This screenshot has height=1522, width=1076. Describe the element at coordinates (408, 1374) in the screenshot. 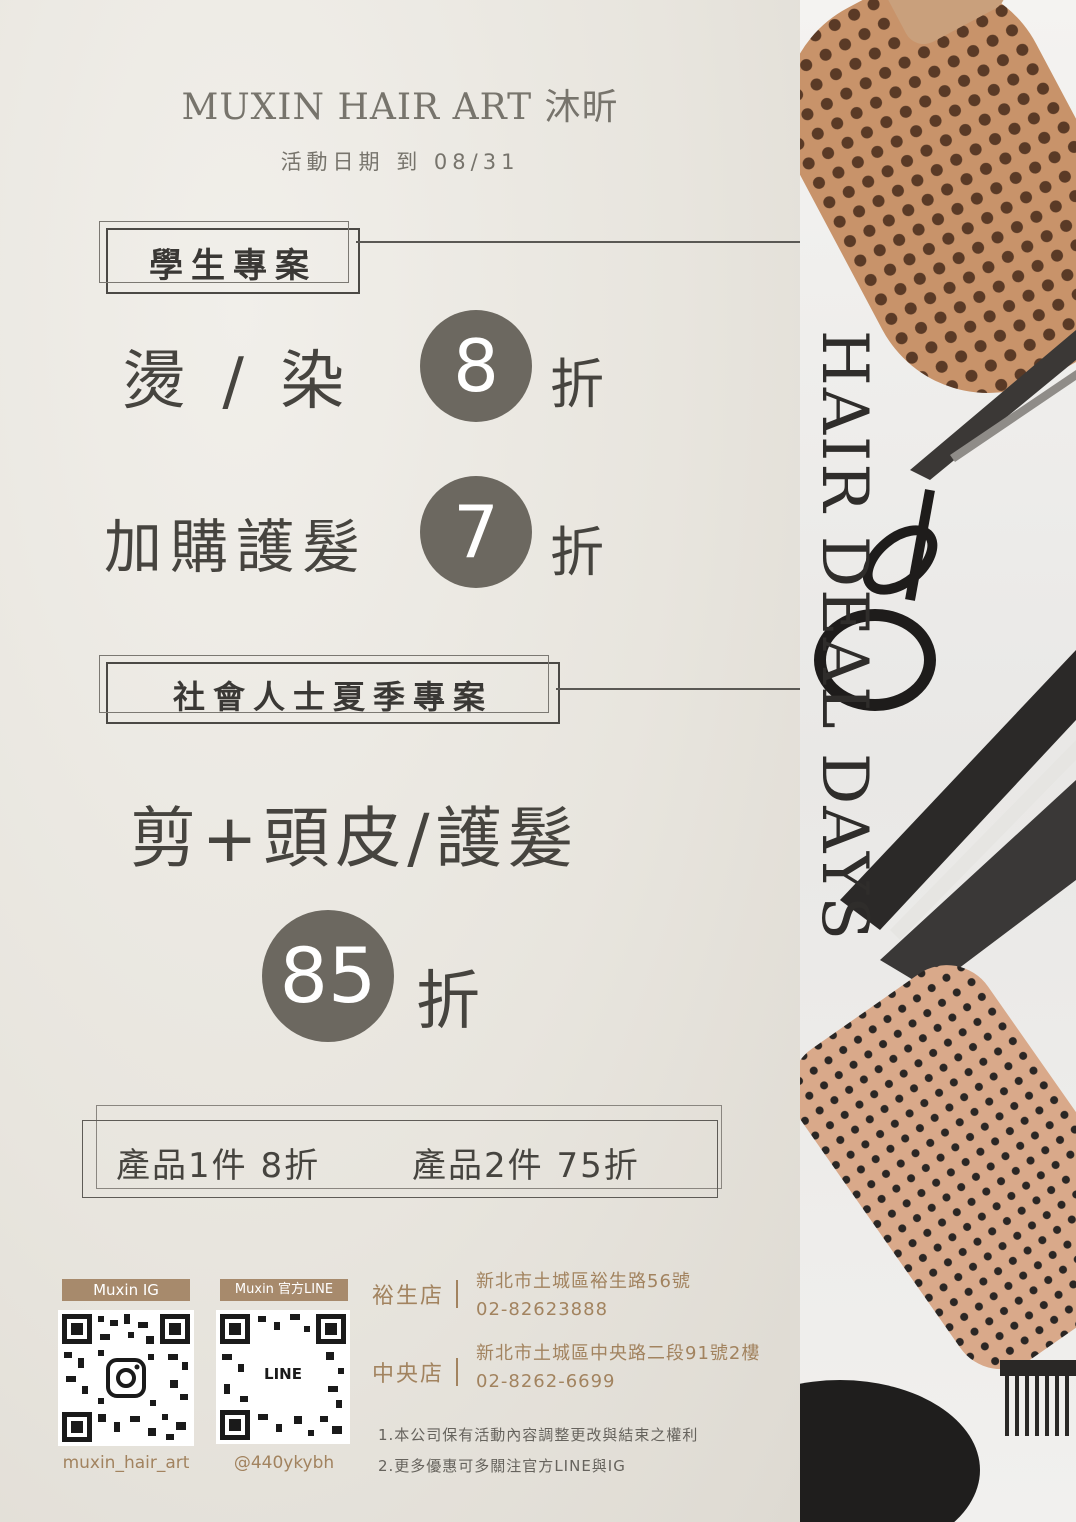

I see `store-name-zhongyang: 中央店` at that location.